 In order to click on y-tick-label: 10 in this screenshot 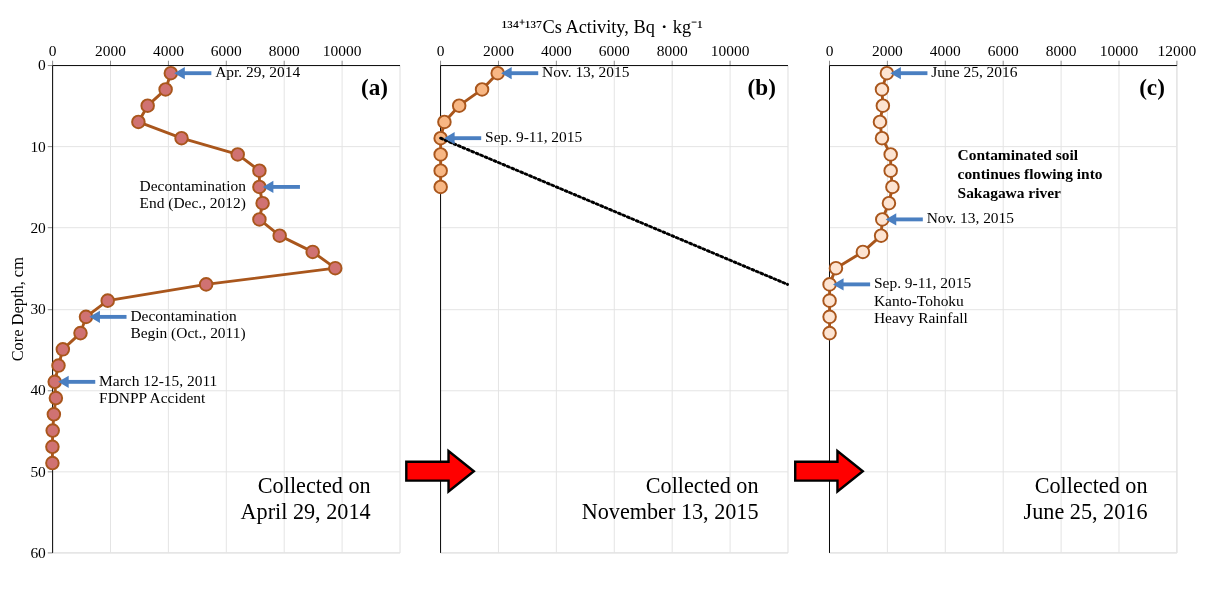, I will do `click(38, 146)`.